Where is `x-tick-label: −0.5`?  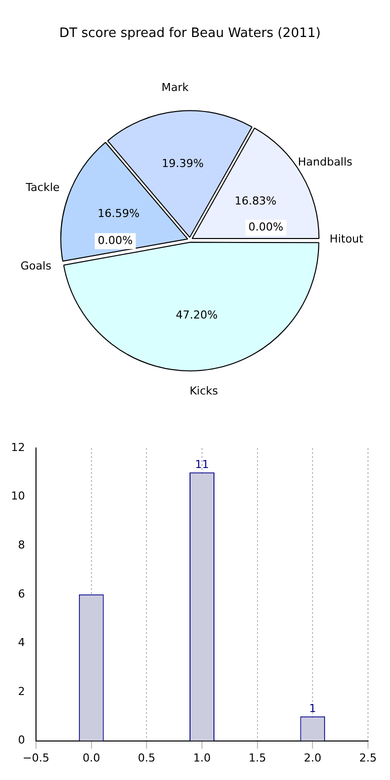
x-tick-label: −0.5 is located at coordinates (36, 757).